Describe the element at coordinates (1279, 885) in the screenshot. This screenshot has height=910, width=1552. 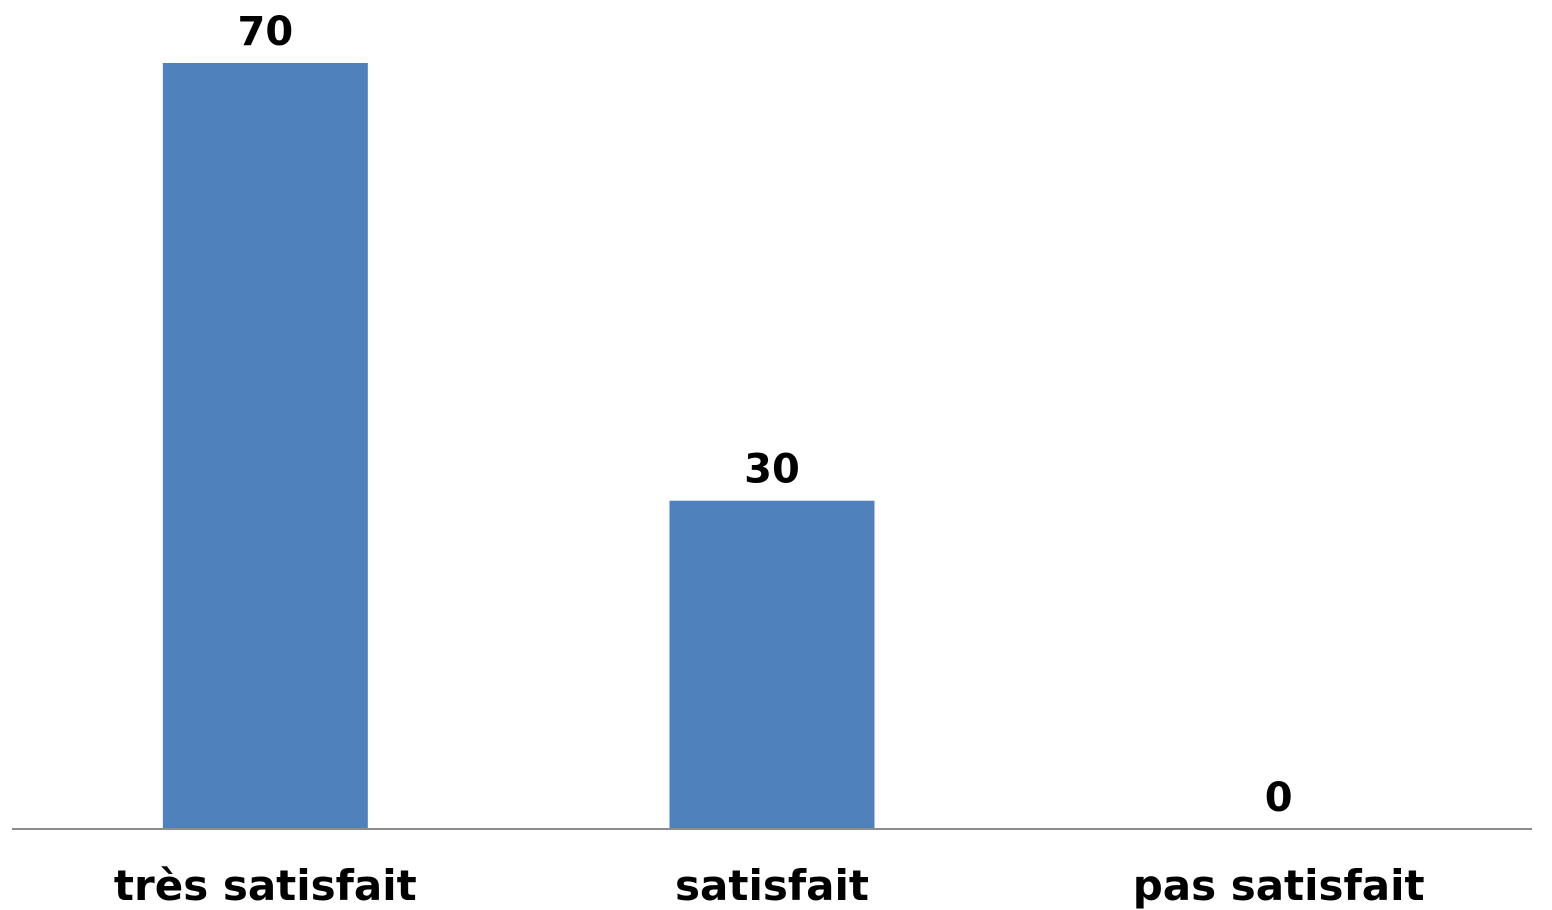
I see `category-label-2: pas satisfait` at that location.